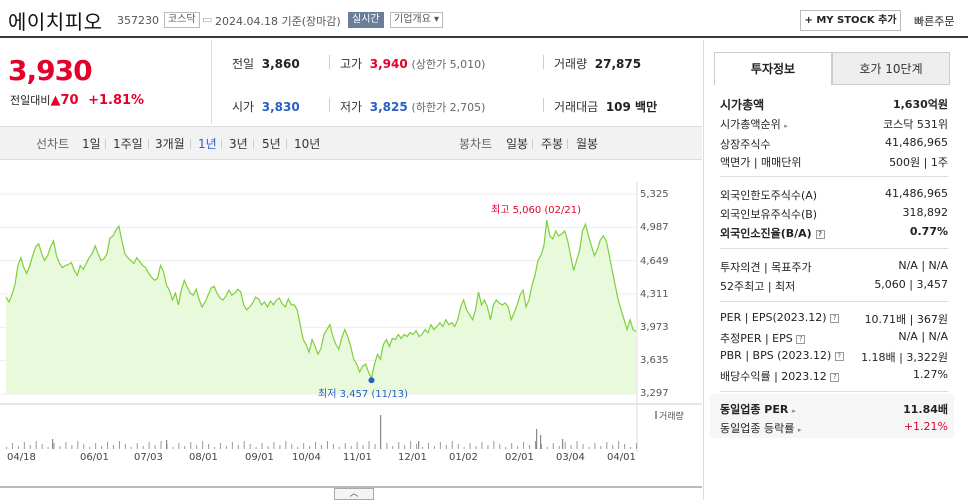 The image size is (968, 500). Describe the element at coordinates (621, 457) in the screenshot. I see `x-tick: 04/01` at that location.